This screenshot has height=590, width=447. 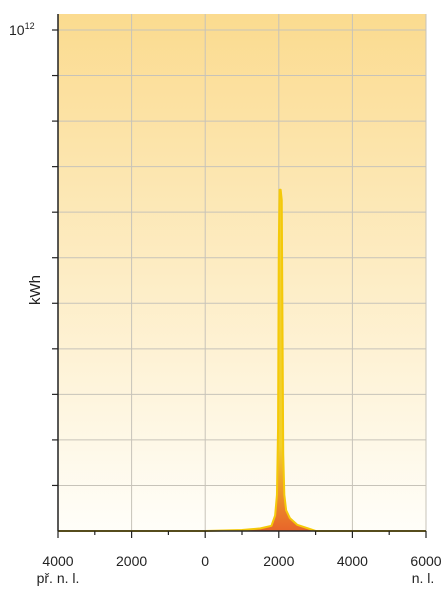 What do you see at coordinates (17, 30) in the screenshot?
I see `y-top-label-base: 10` at bounding box center [17, 30].